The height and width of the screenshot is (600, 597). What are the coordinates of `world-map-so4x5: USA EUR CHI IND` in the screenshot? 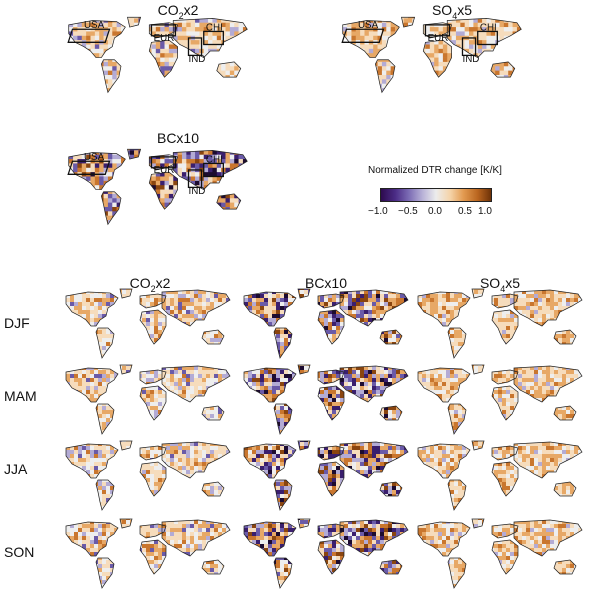 It's located at (431, 55).